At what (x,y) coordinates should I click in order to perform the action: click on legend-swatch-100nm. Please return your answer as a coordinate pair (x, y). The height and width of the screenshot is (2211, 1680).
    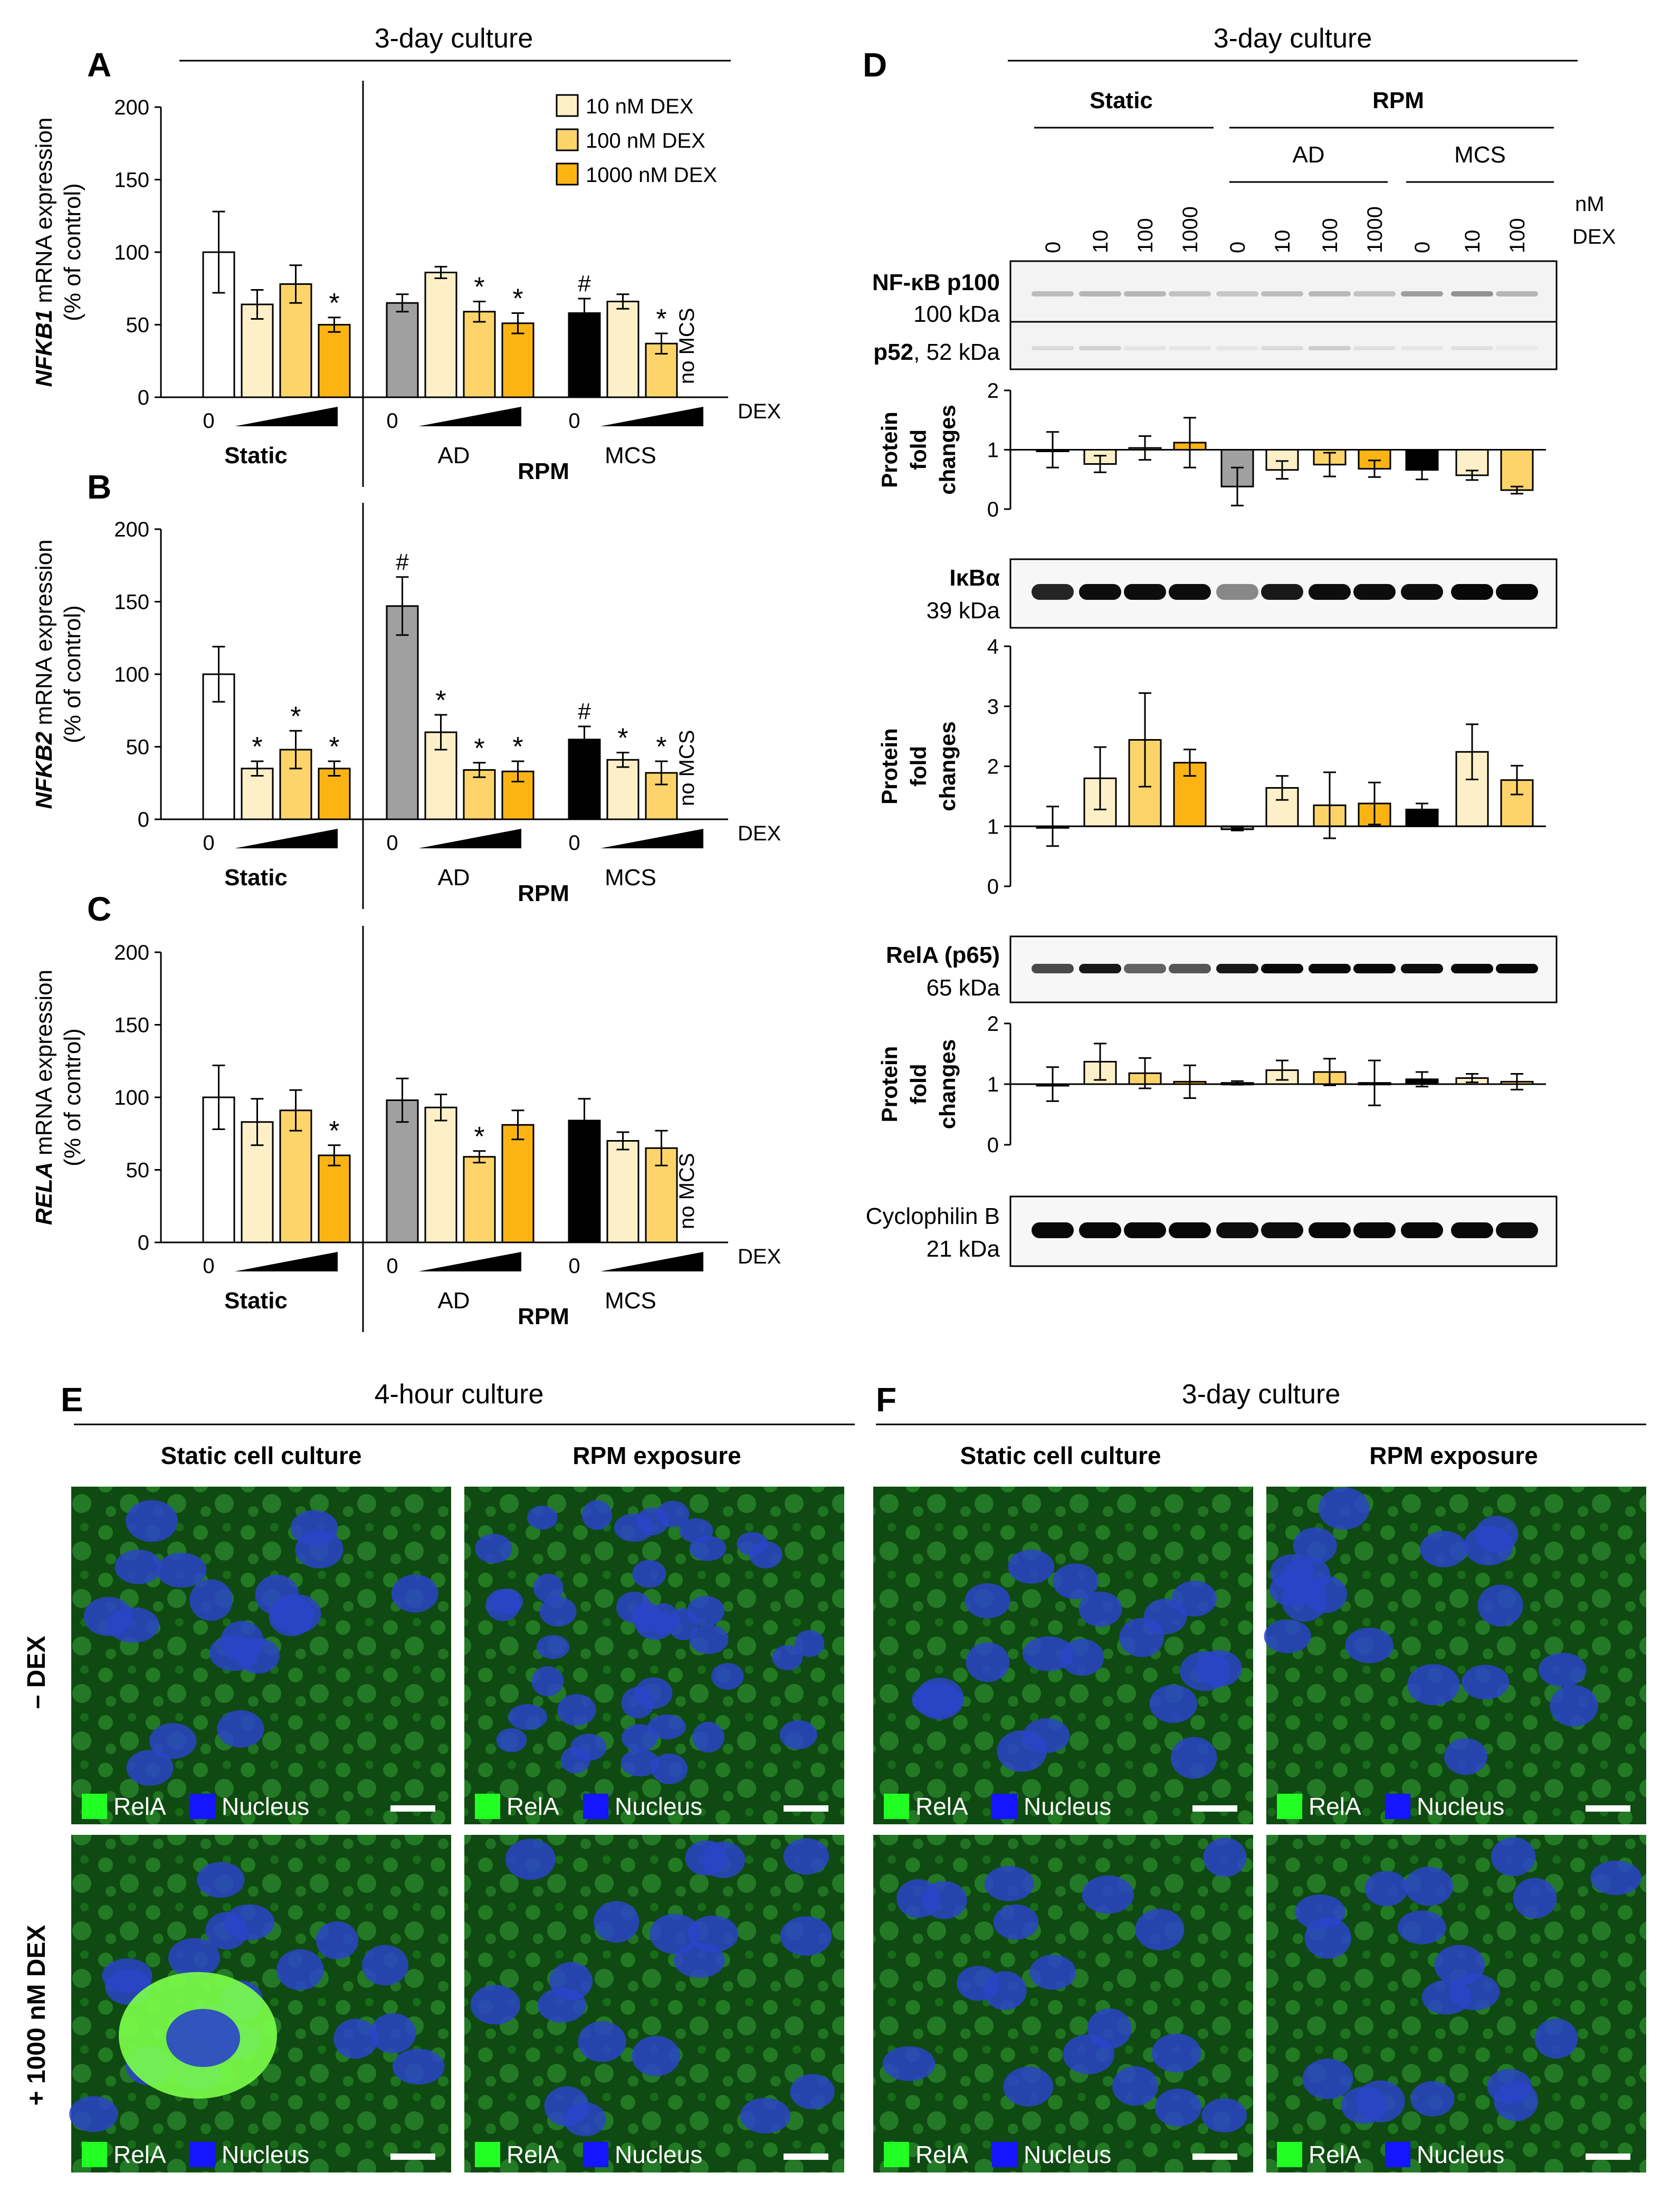
    Looking at the image, I should click on (567, 139).